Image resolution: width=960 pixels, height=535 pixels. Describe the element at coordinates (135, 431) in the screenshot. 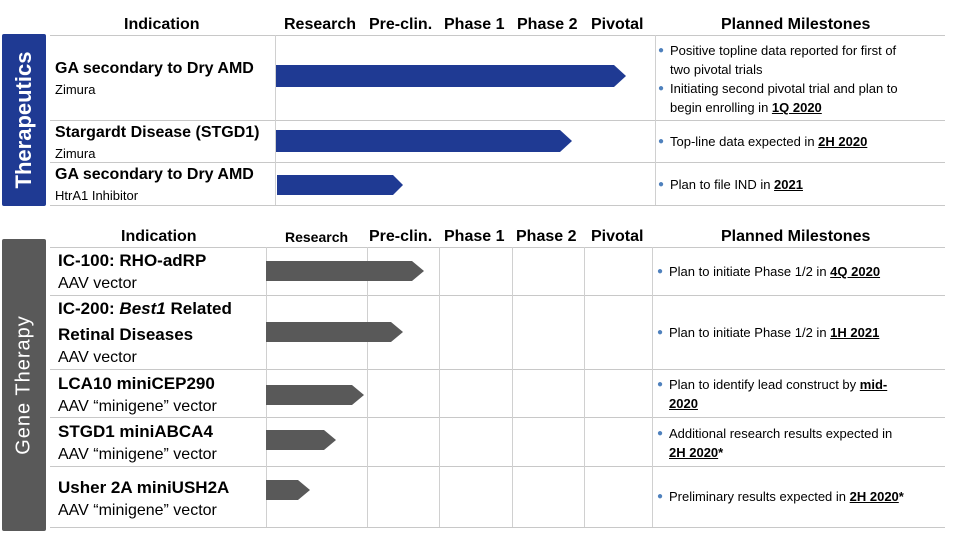

I see `indication-title: STGD1 miniABCA4` at that location.